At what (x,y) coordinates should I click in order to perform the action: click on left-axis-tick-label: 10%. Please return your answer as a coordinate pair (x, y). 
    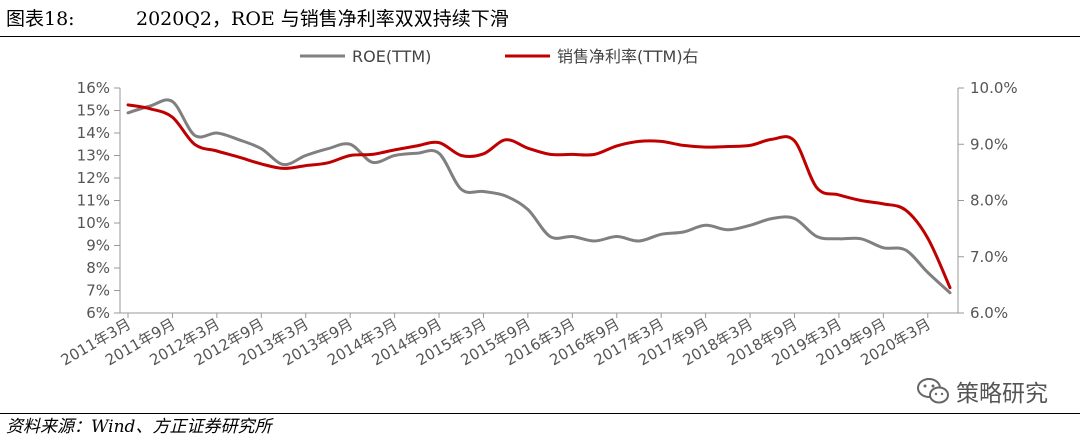
    Looking at the image, I should click on (93, 223).